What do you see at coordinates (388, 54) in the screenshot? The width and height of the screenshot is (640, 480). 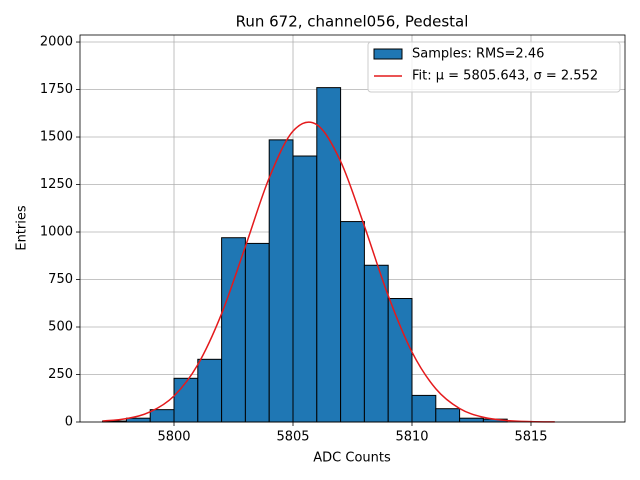 I see `legend-swatch` at bounding box center [388, 54].